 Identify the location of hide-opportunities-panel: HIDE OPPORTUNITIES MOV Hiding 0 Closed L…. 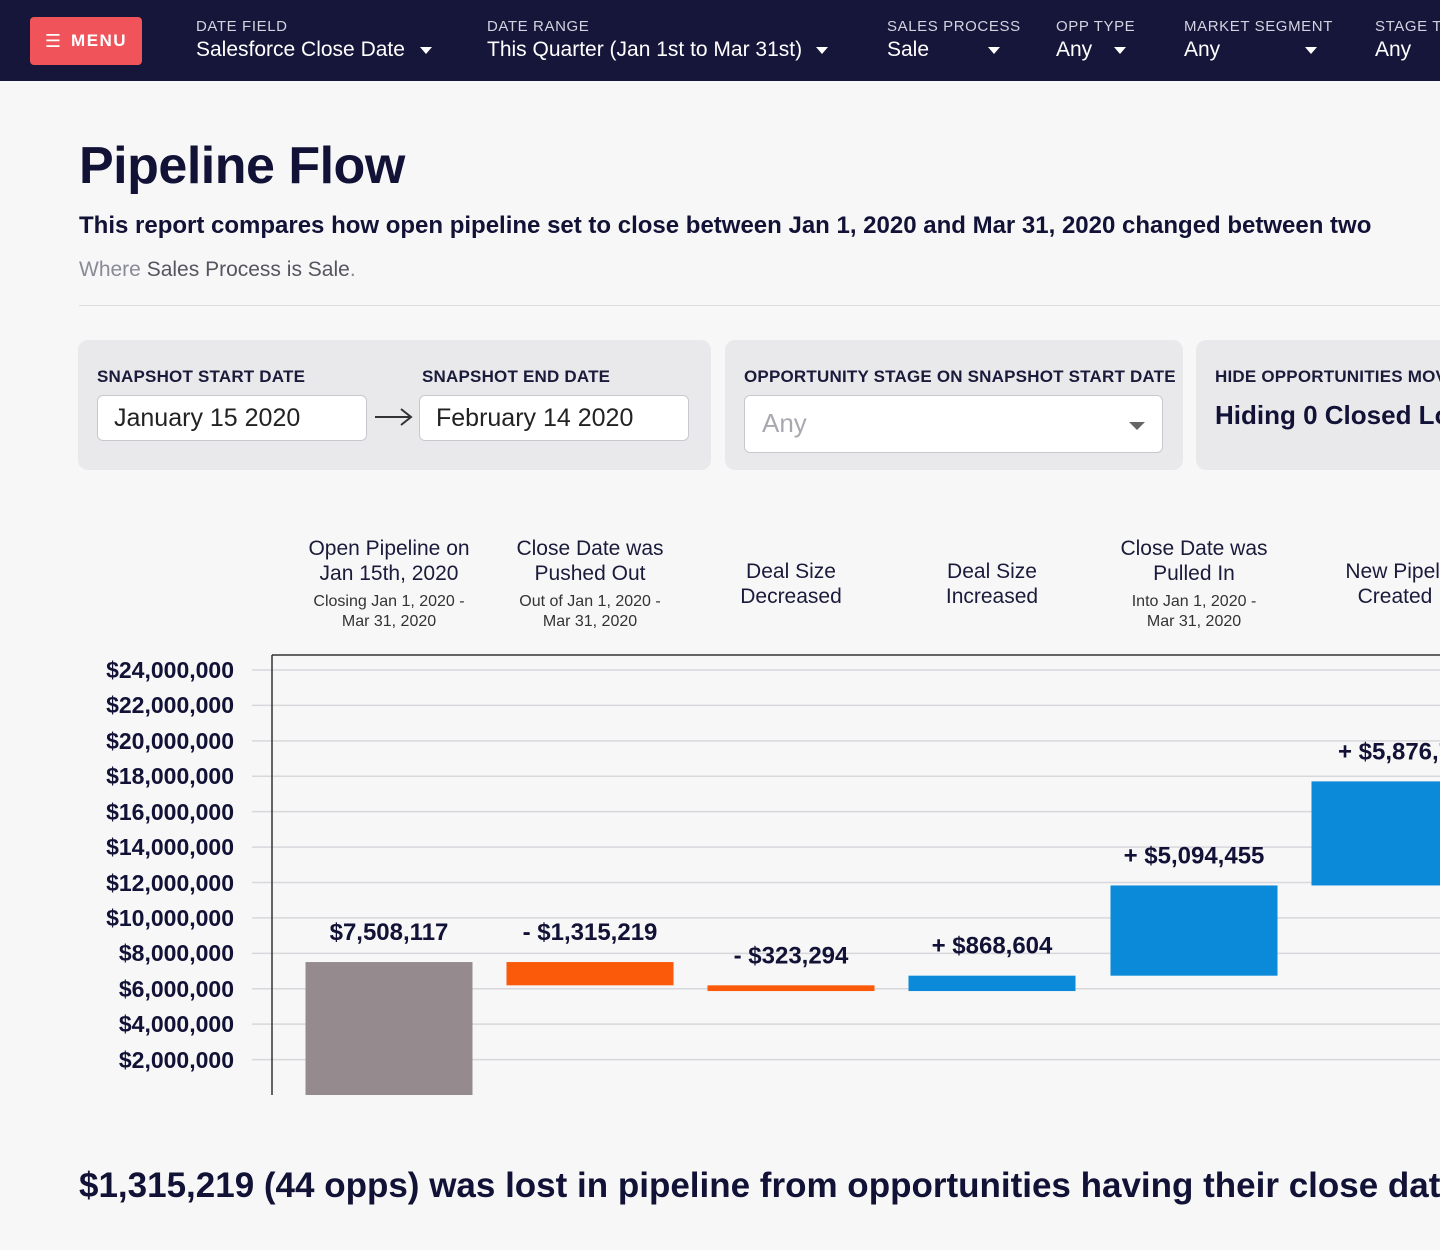
(1318, 405).